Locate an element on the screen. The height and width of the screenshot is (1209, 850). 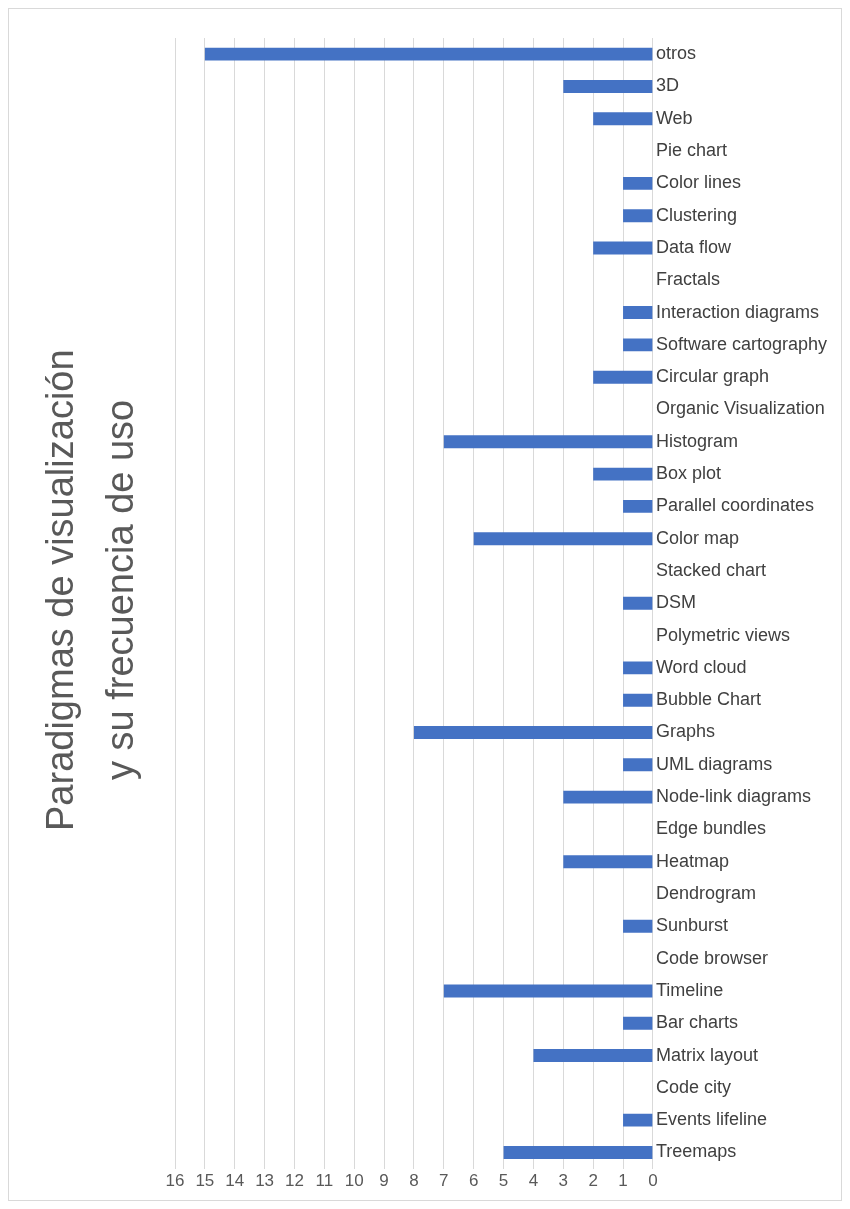
y-tick-label: Matrix layout is located at coordinates (706, 1054).